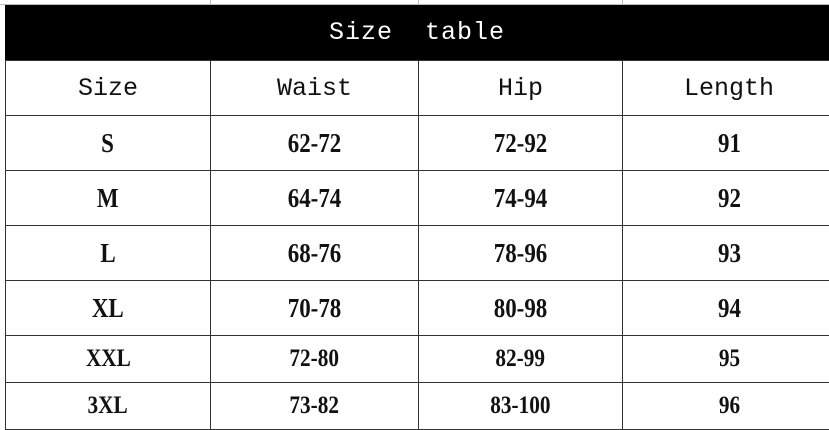 The image size is (829, 430). What do you see at coordinates (725, 143) in the screenshot?
I see `length-cell: 91` at bounding box center [725, 143].